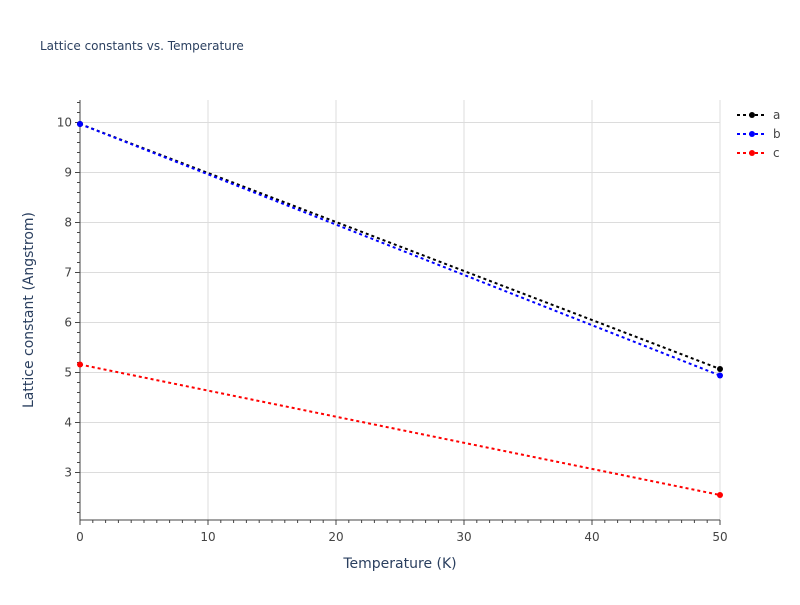  Describe the element at coordinates (80, 537) in the screenshot. I see `x-tick-label: 0` at that location.